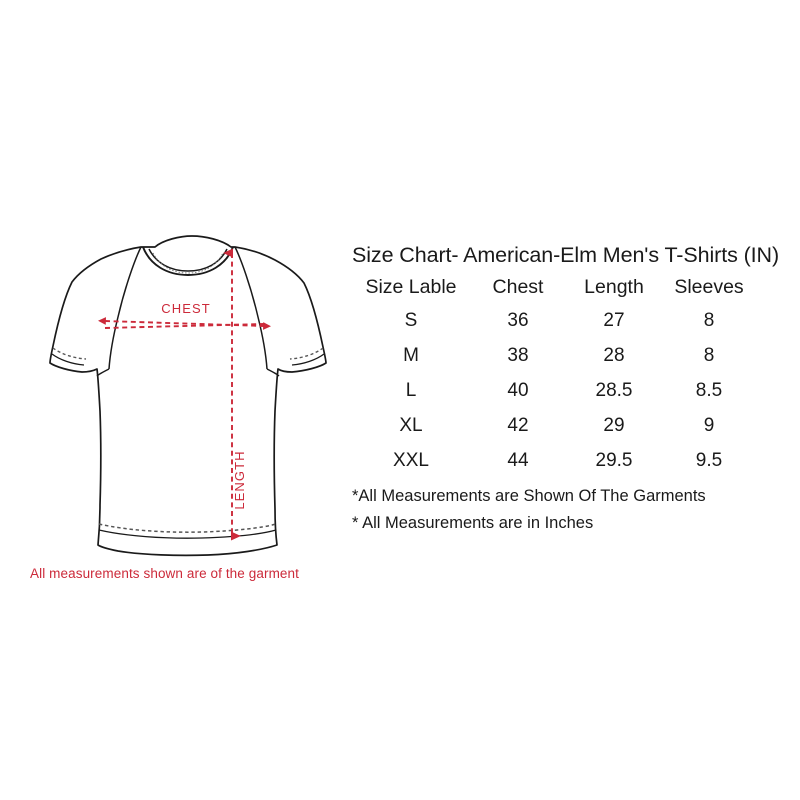 This screenshot has width=800, height=800. I want to click on left-underarm-seam, so click(103, 372).